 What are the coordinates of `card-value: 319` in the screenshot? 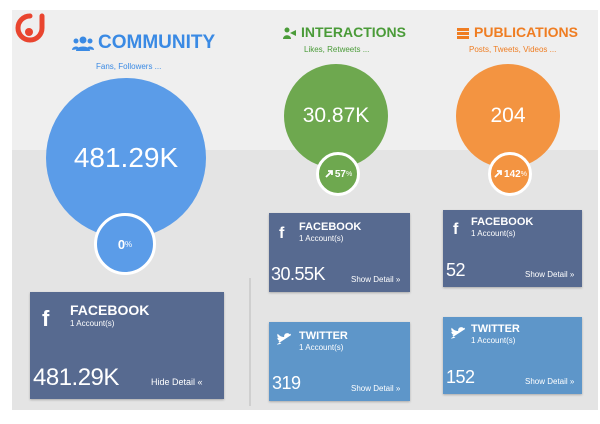 It's located at (286, 383).